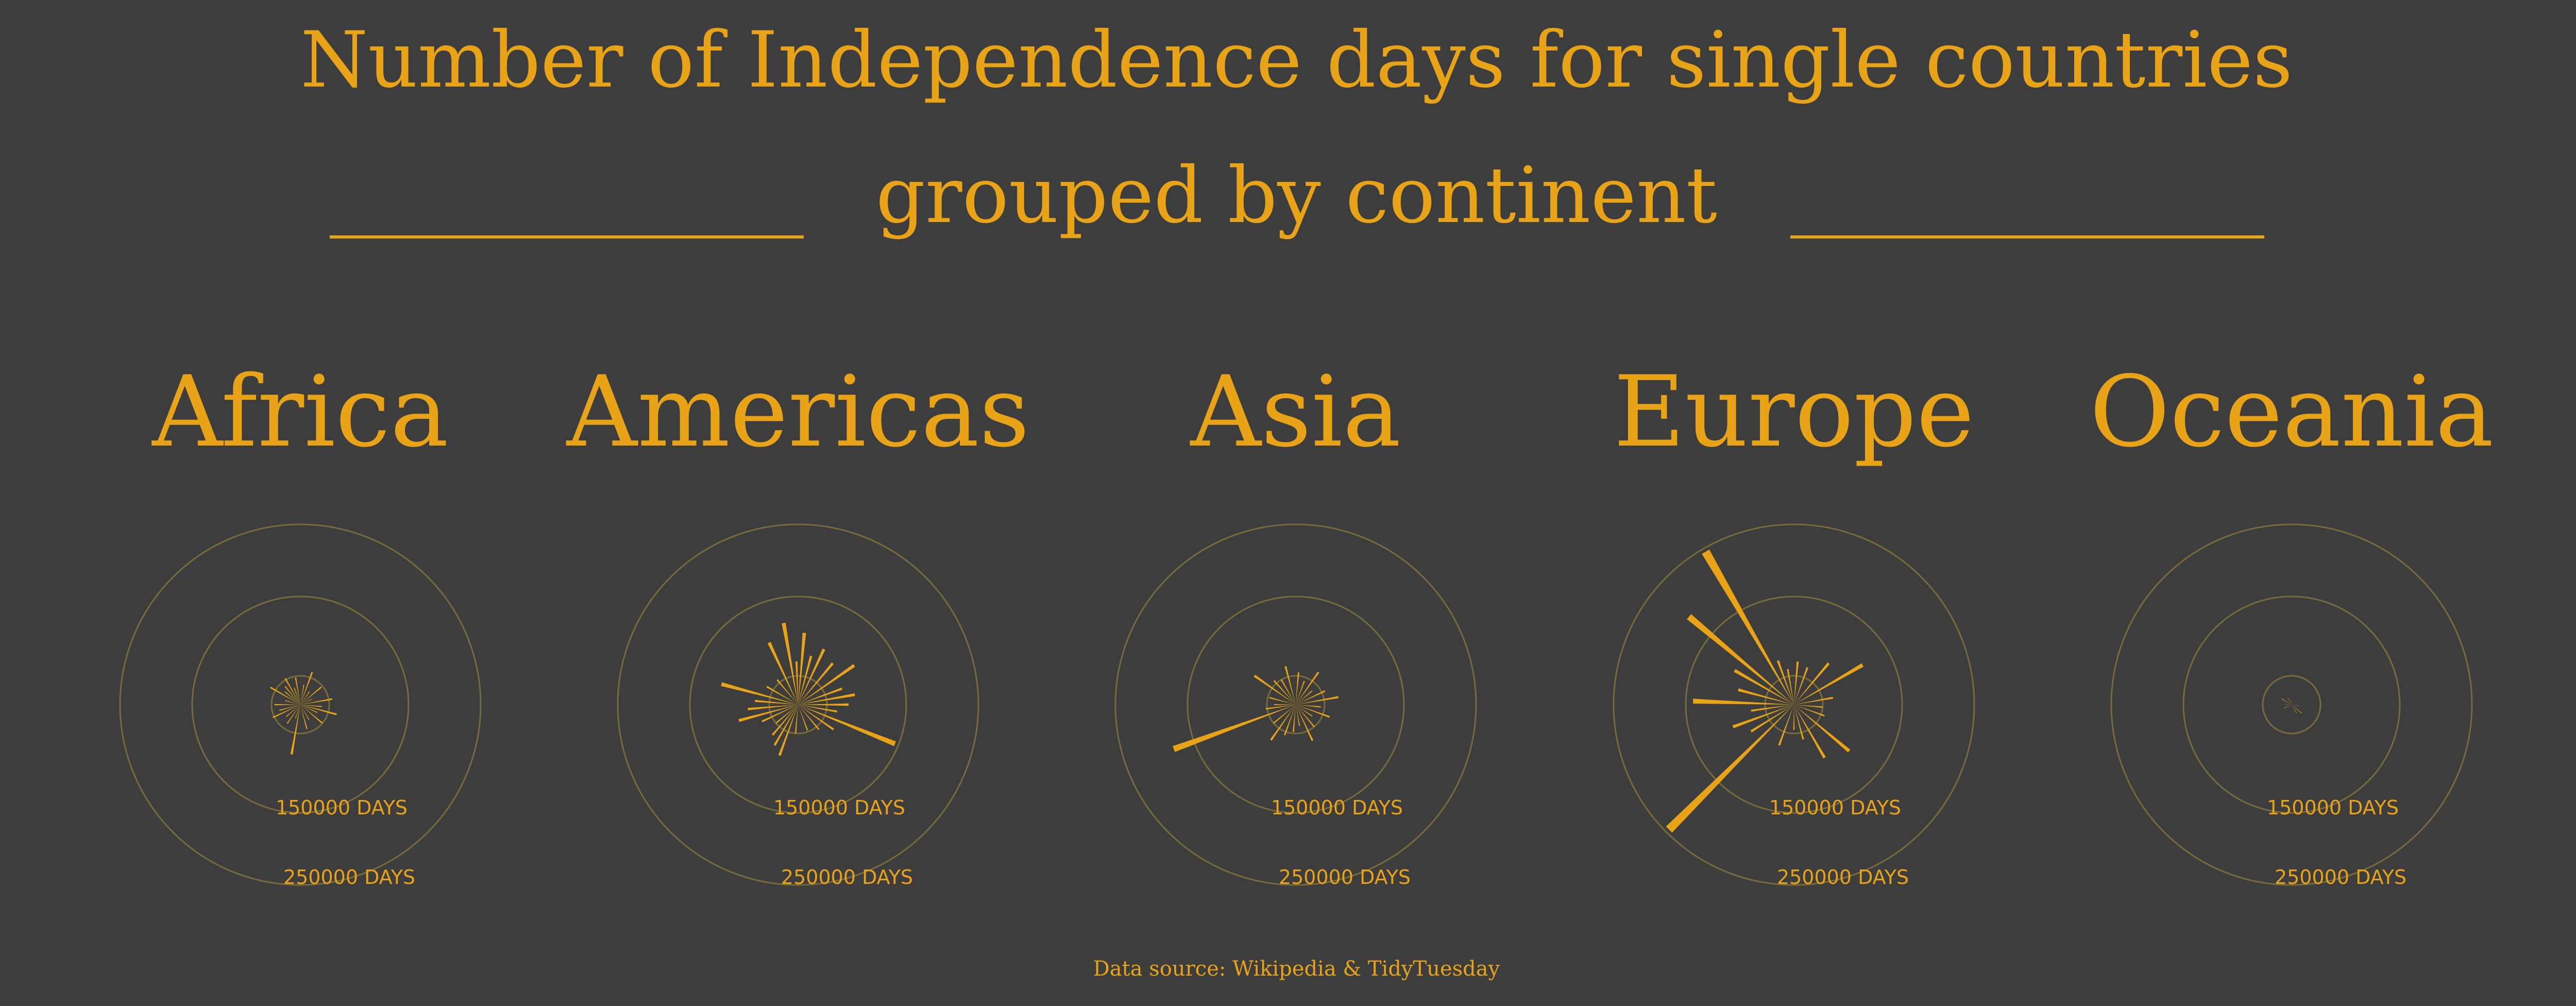  I want to click on radial-chart-oceania: 150000 DAYS 250000 DAYS, so click(2291, 706).